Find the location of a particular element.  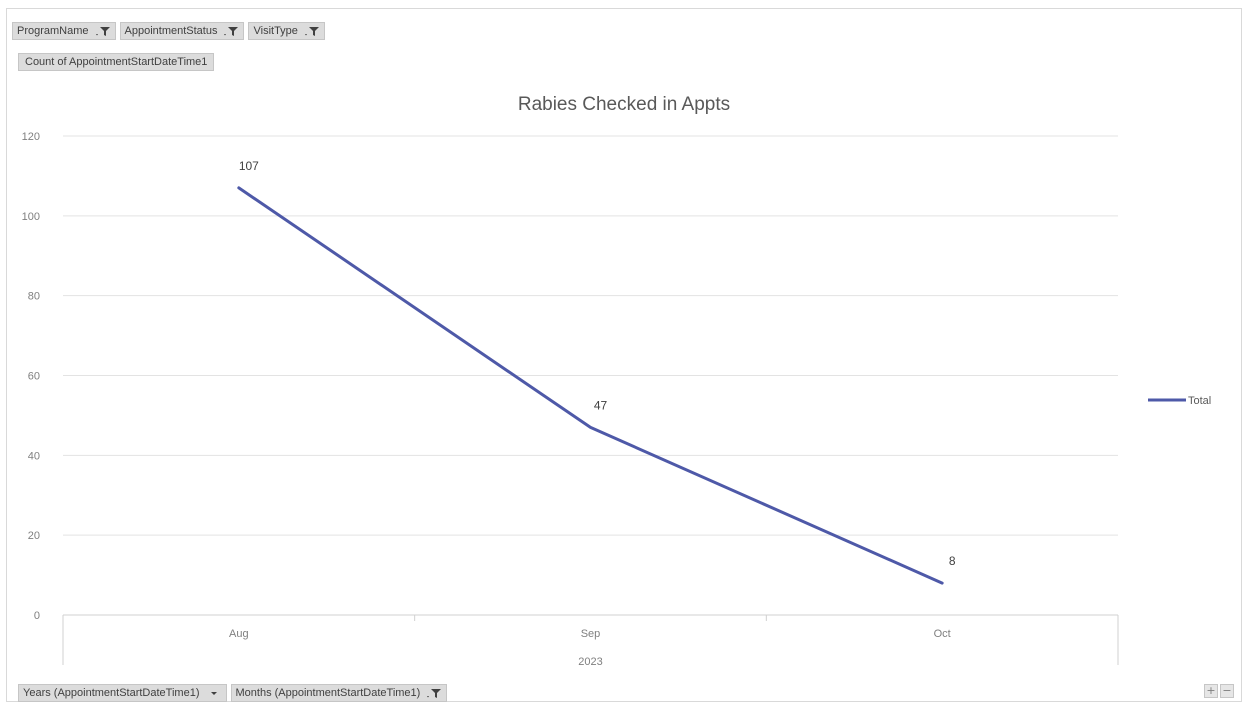

y-tick-label: 80 is located at coordinates (34, 297).